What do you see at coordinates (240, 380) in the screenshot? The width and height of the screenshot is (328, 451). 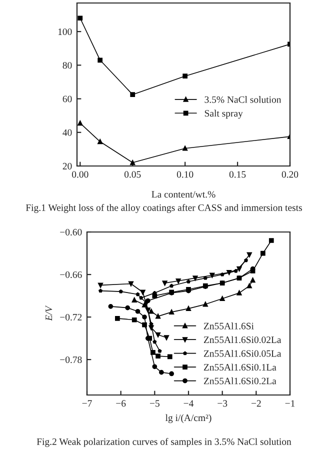 I see `legend-label: Zn55Al1.6Si0.2La` at bounding box center [240, 380].